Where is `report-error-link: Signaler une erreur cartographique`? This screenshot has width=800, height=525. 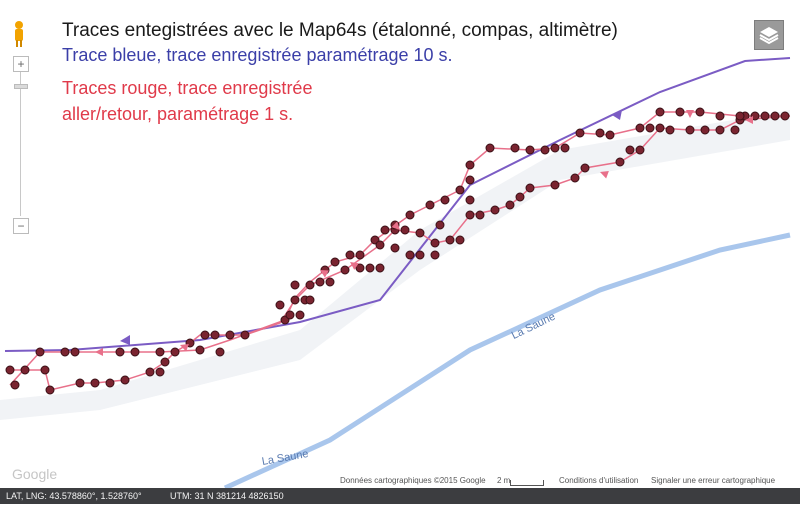
report-error-link: Signaler une erreur cartographique is located at coordinates (713, 480).